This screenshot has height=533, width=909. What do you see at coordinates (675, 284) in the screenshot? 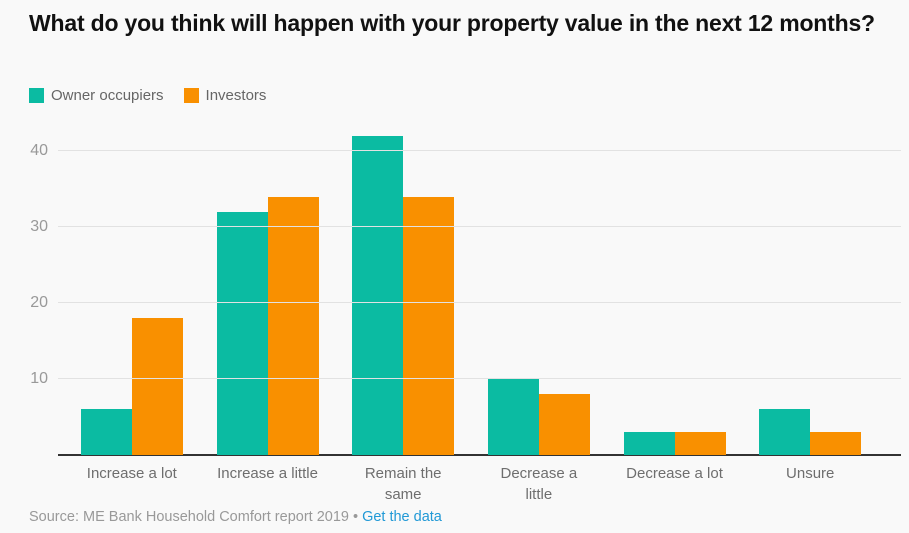
I see `bar-group-decrease-a-lot` at bounding box center [675, 284].